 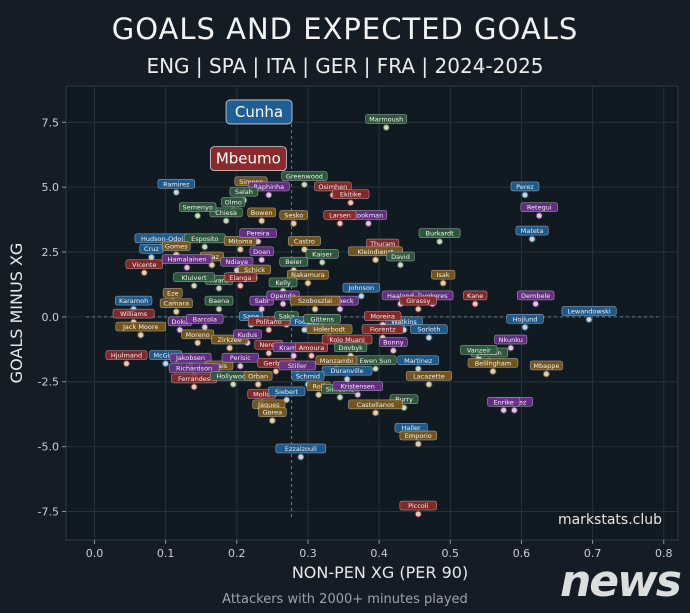 I want to click on point-label: Mateta, so click(x=532, y=230).